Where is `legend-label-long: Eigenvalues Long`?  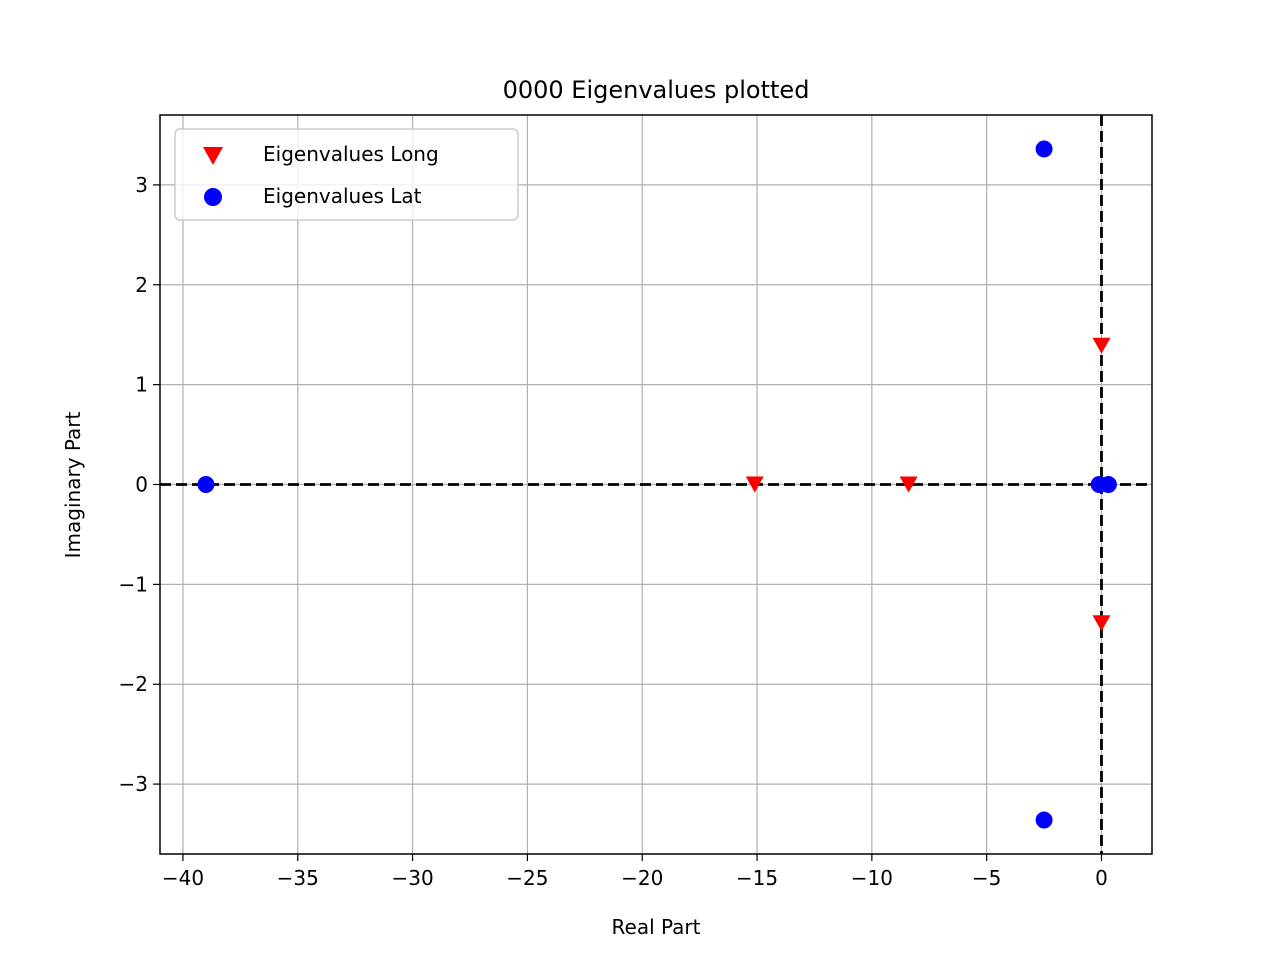
legend-label-long: Eigenvalues Long is located at coordinates (351, 154).